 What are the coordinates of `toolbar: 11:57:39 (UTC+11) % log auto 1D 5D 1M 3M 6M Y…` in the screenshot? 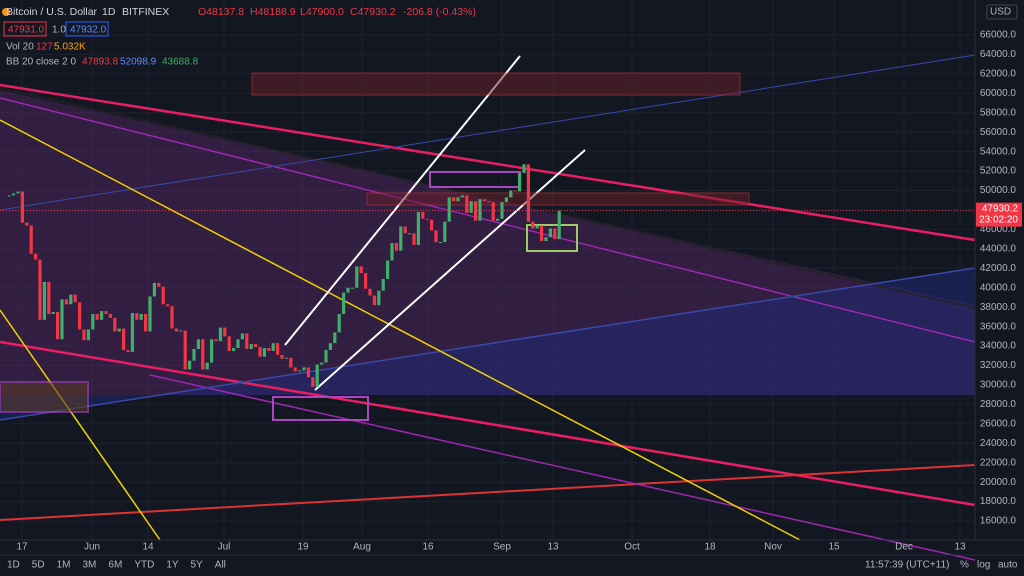 It's located at (512, 565).